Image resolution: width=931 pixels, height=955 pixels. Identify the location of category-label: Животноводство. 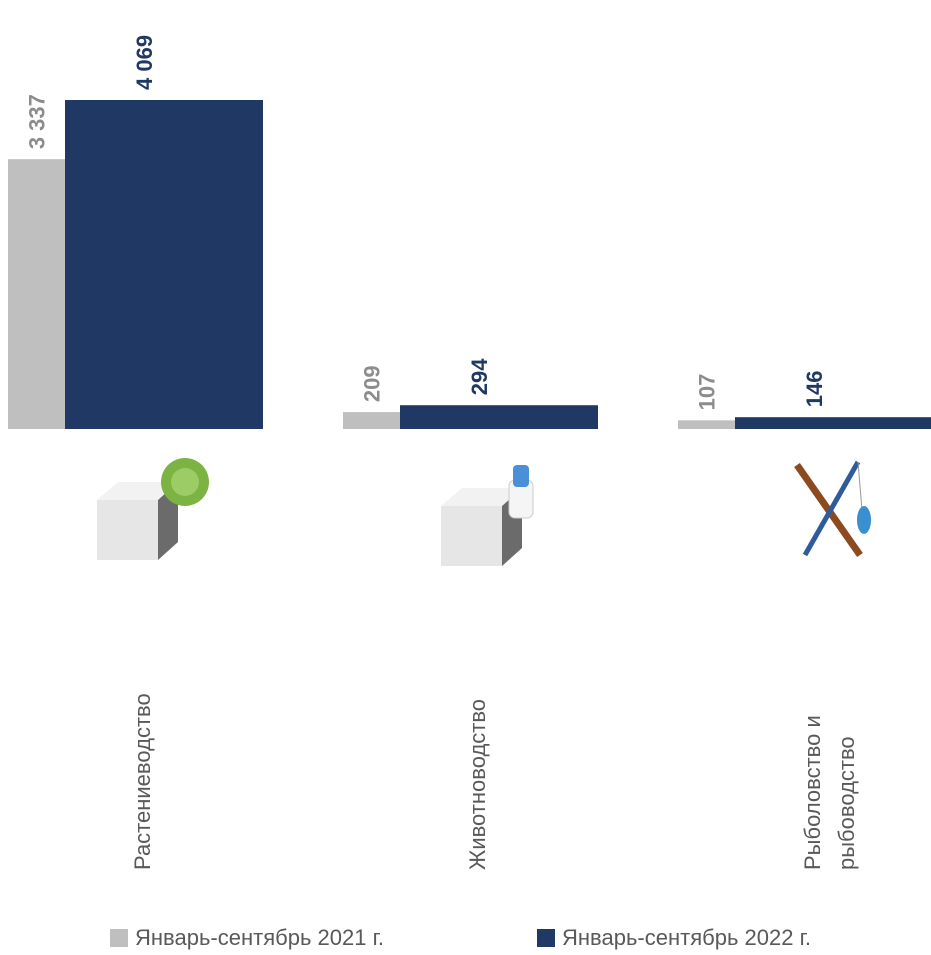
(477, 784).